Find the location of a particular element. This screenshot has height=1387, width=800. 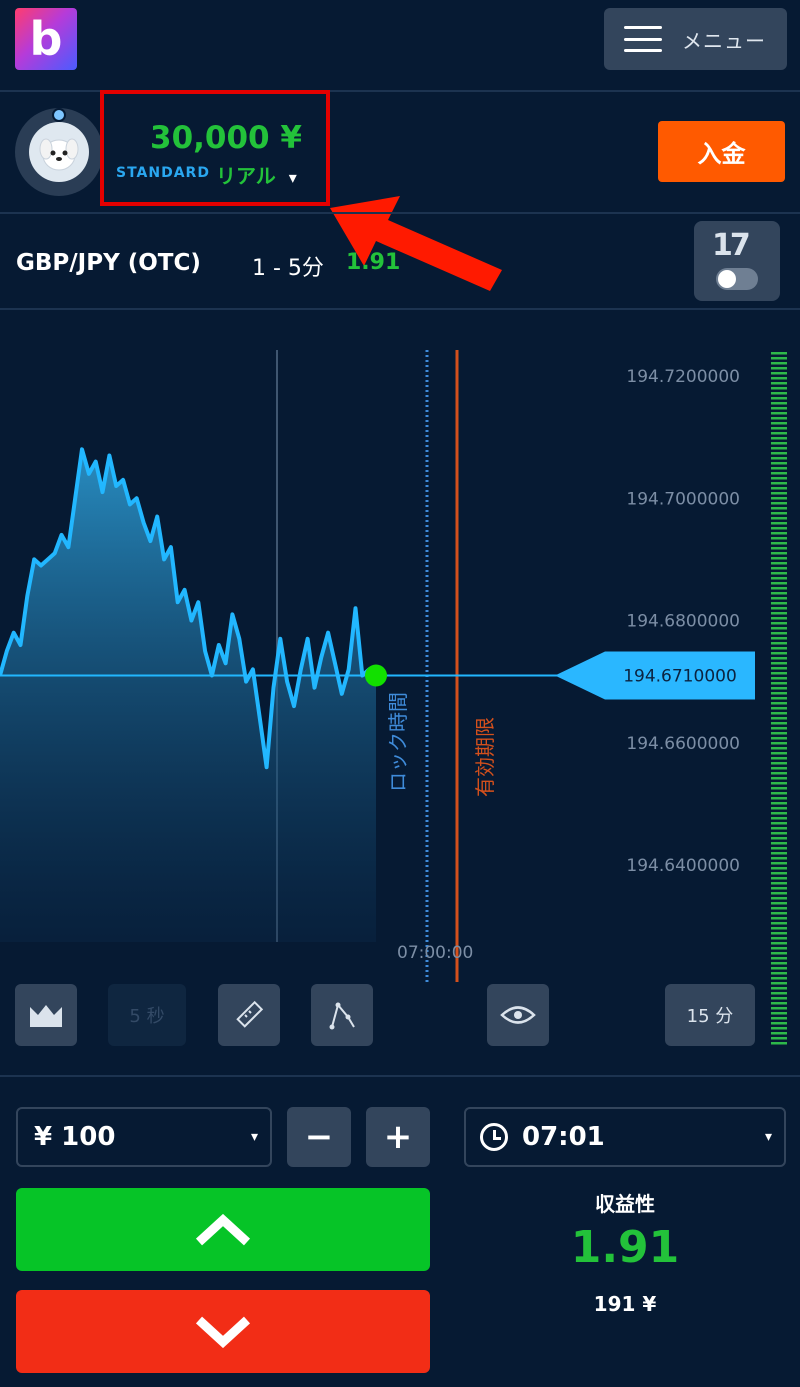

deposit-button: 入金 is located at coordinates (721, 151).